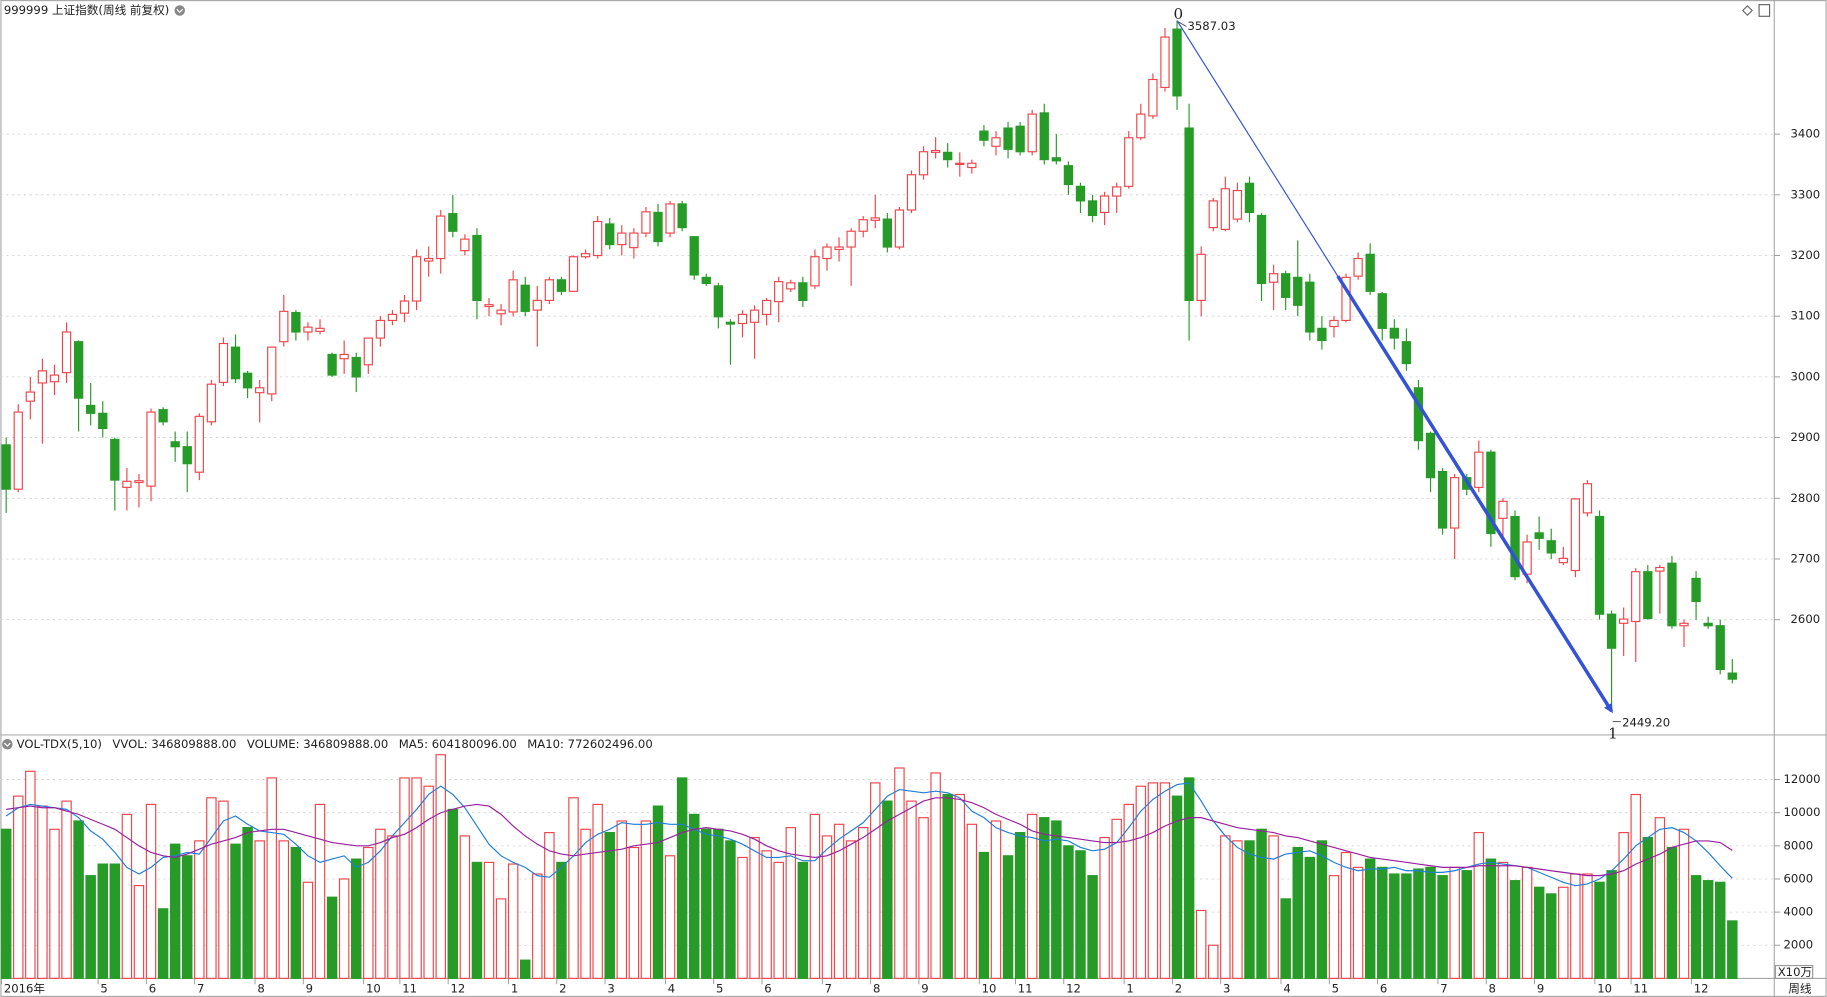  I want to click on y-tick-label: 3100, so click(1806, 316).